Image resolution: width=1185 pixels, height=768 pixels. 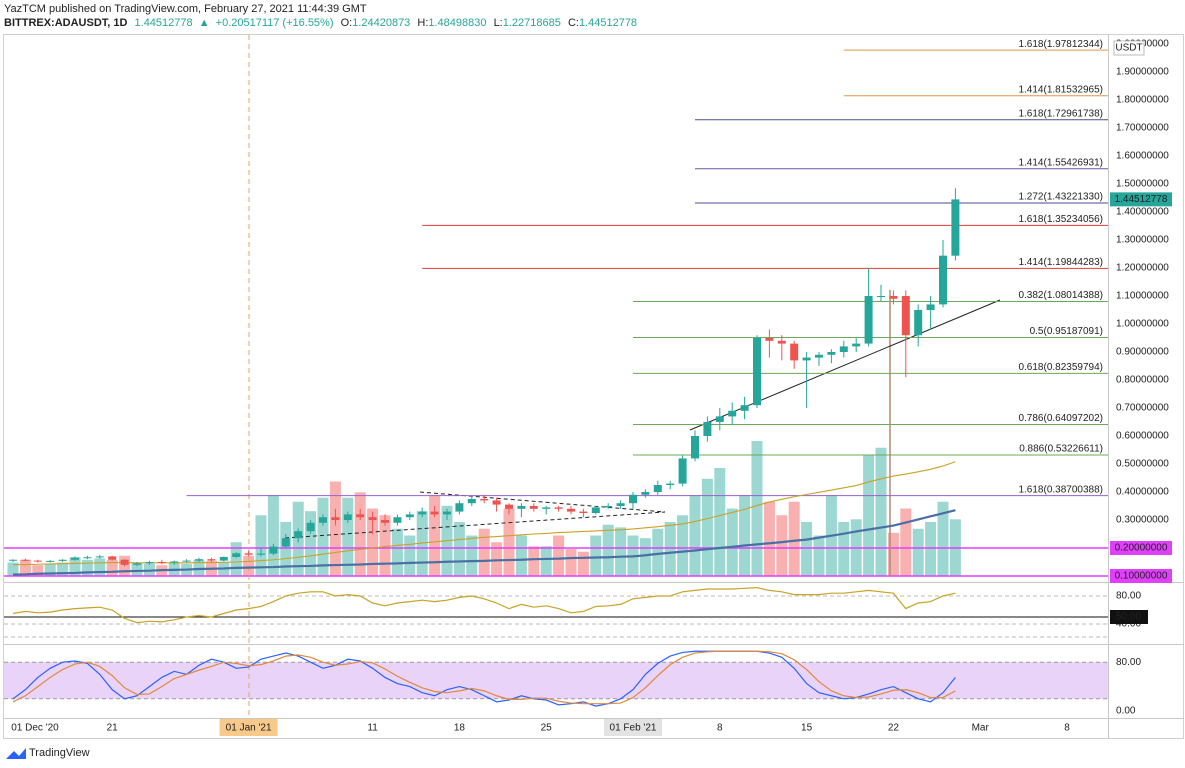 What do you see at coordinates (16, 753) in the screenshot?
I see `logo` at bounding box center [16, 753].